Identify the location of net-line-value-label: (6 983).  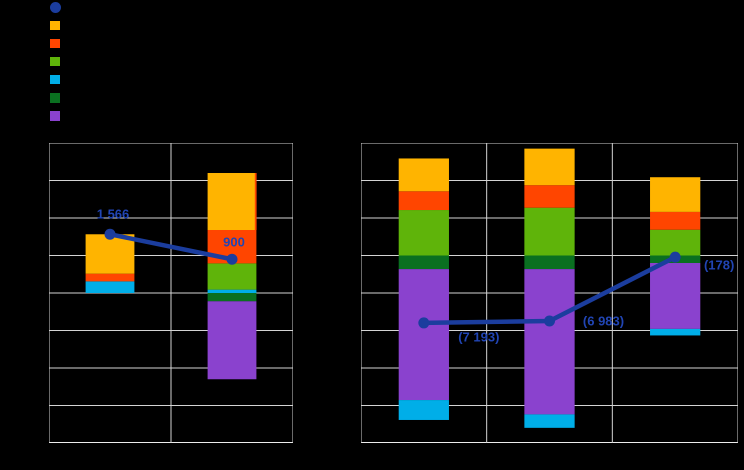
(603, 321).